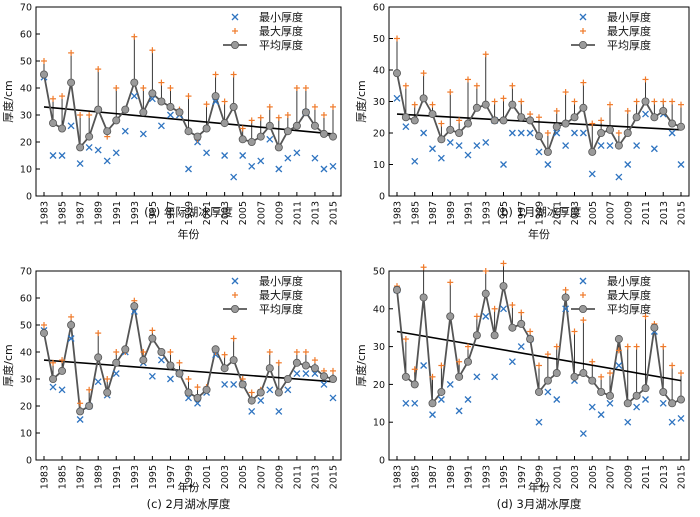  Describe the element at coordinates (189, 504) in the screenshot. I see `chart-caption: (c) 2月湖冰厚度` at that location.